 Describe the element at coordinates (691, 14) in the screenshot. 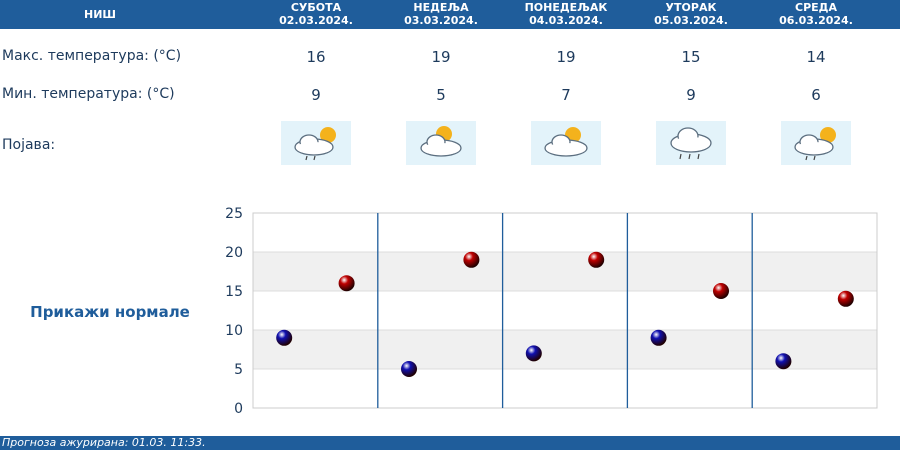

I see `day-header: УТОРАК 05.03.2024.` at that location.